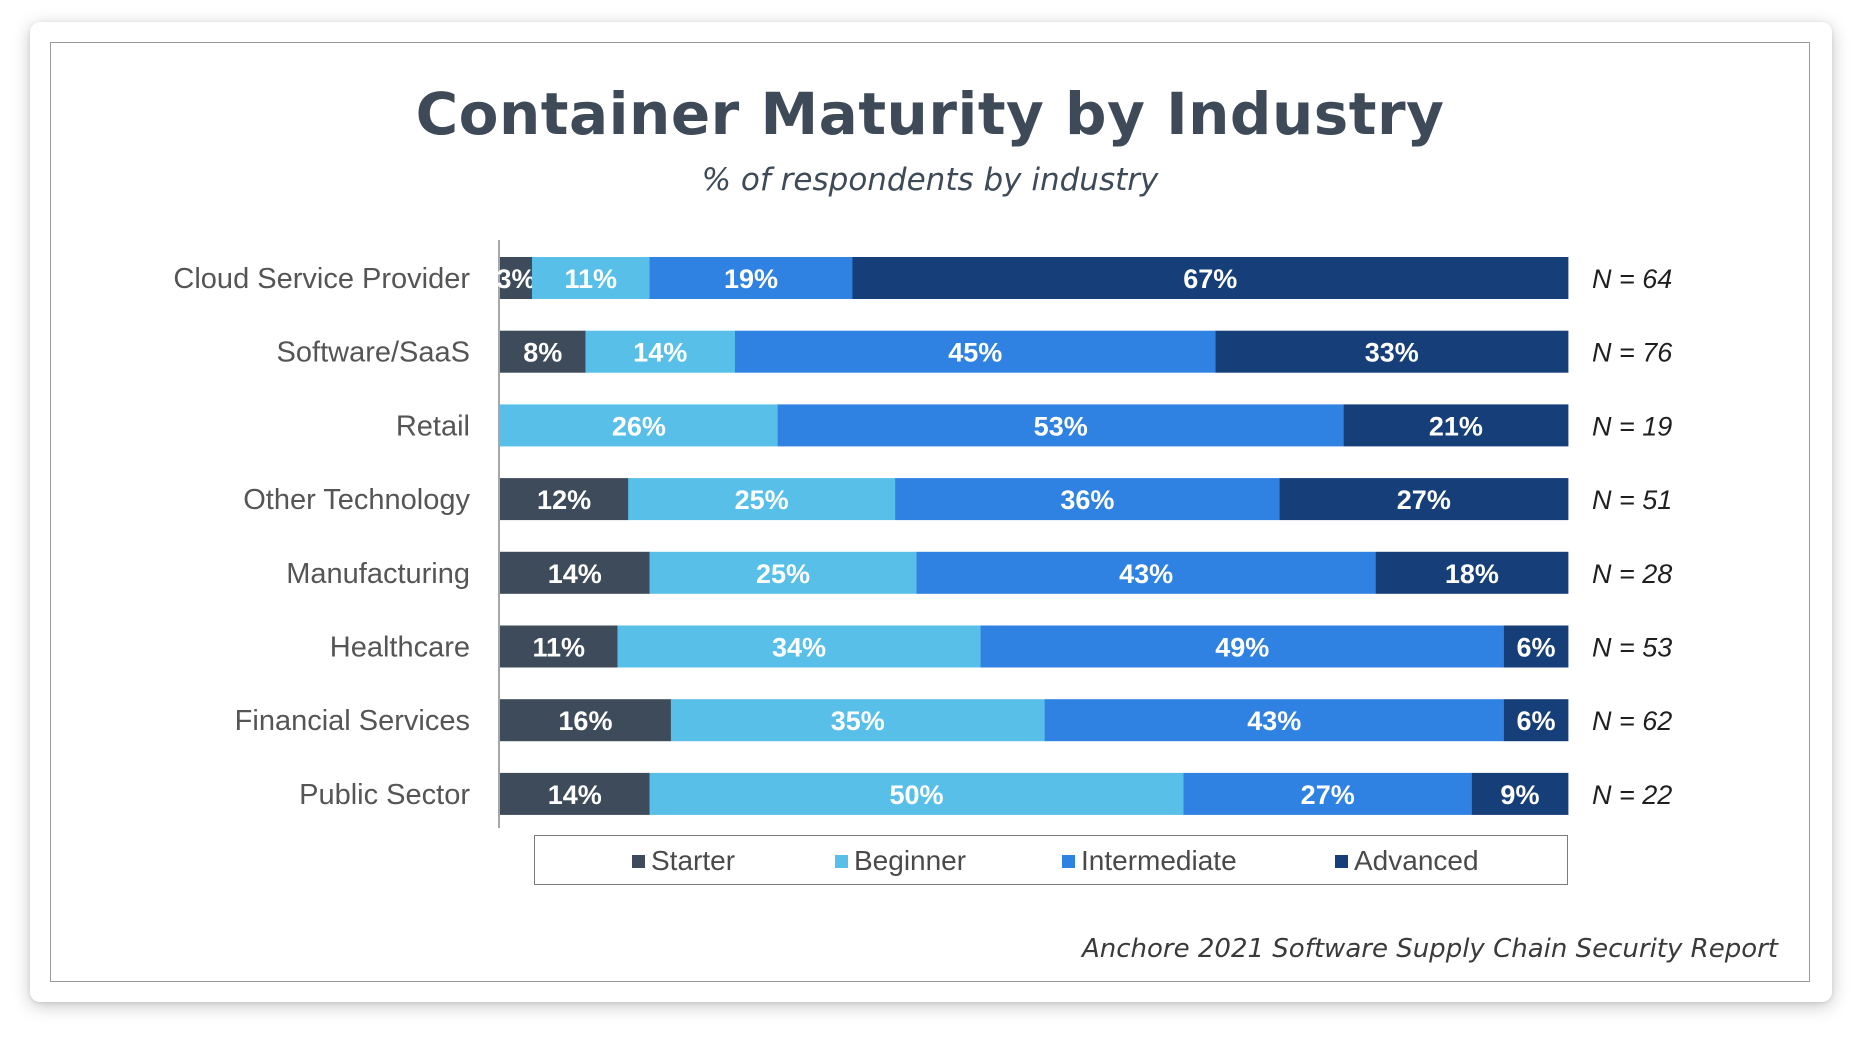 The image size is (1860, 1043). I want to click on bar-software-saas-advanced, so click(1392, 351).